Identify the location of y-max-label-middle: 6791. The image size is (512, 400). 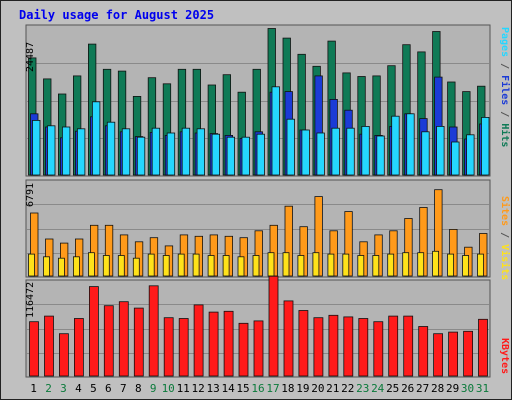
(30, 195).